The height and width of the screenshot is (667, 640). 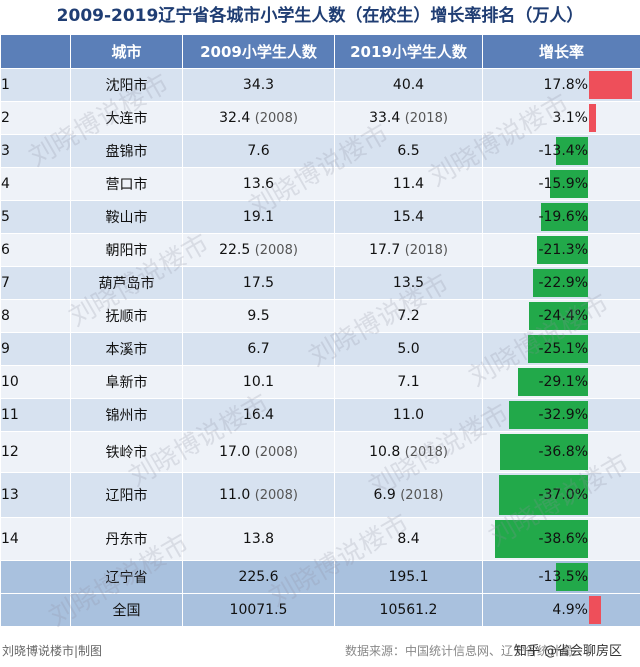 I want to click on growth-rate-value: -32.9%, so click(x=563, y=415).